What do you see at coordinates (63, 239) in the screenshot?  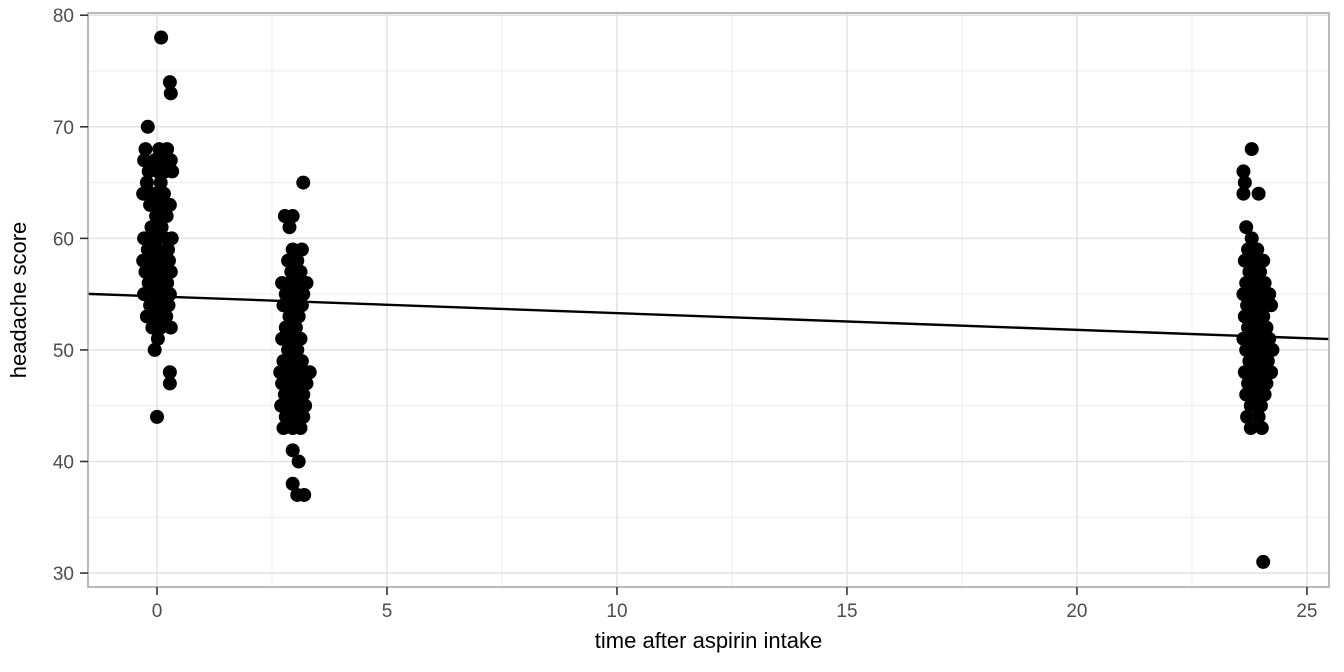 I see `y-tick-label: 60` at bounding box center [63, 239].